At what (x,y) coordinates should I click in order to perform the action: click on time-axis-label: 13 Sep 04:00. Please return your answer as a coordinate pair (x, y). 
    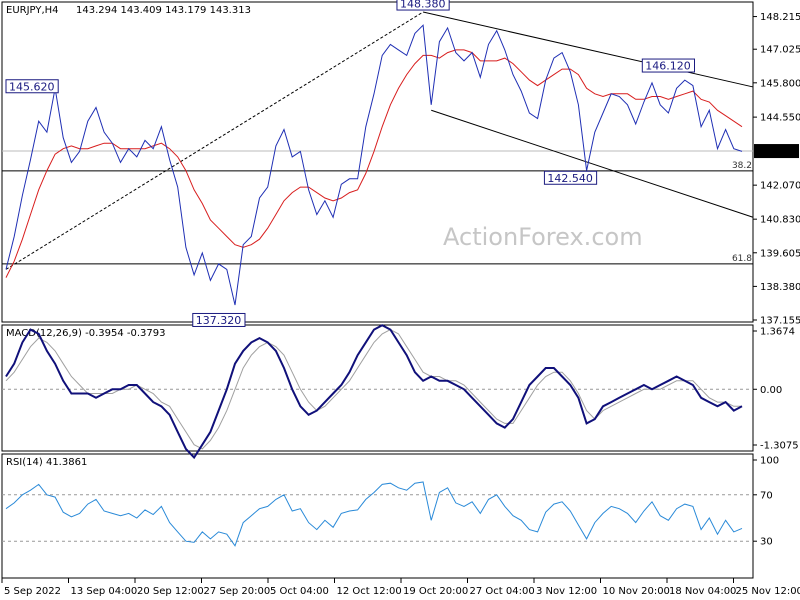
    Looking at the image, I should click on (104, 591).